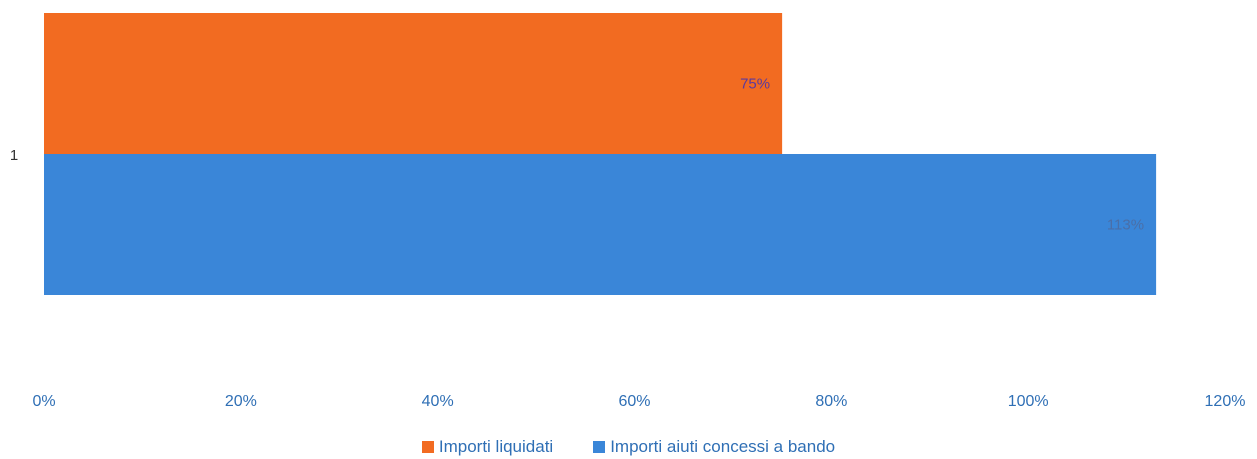 This screenshot has width=1257, height=459. What do you see at coordinates (634, 401) in the screenshot?
I see `x-tick-label: 60%` at bounding box center [634, 401].